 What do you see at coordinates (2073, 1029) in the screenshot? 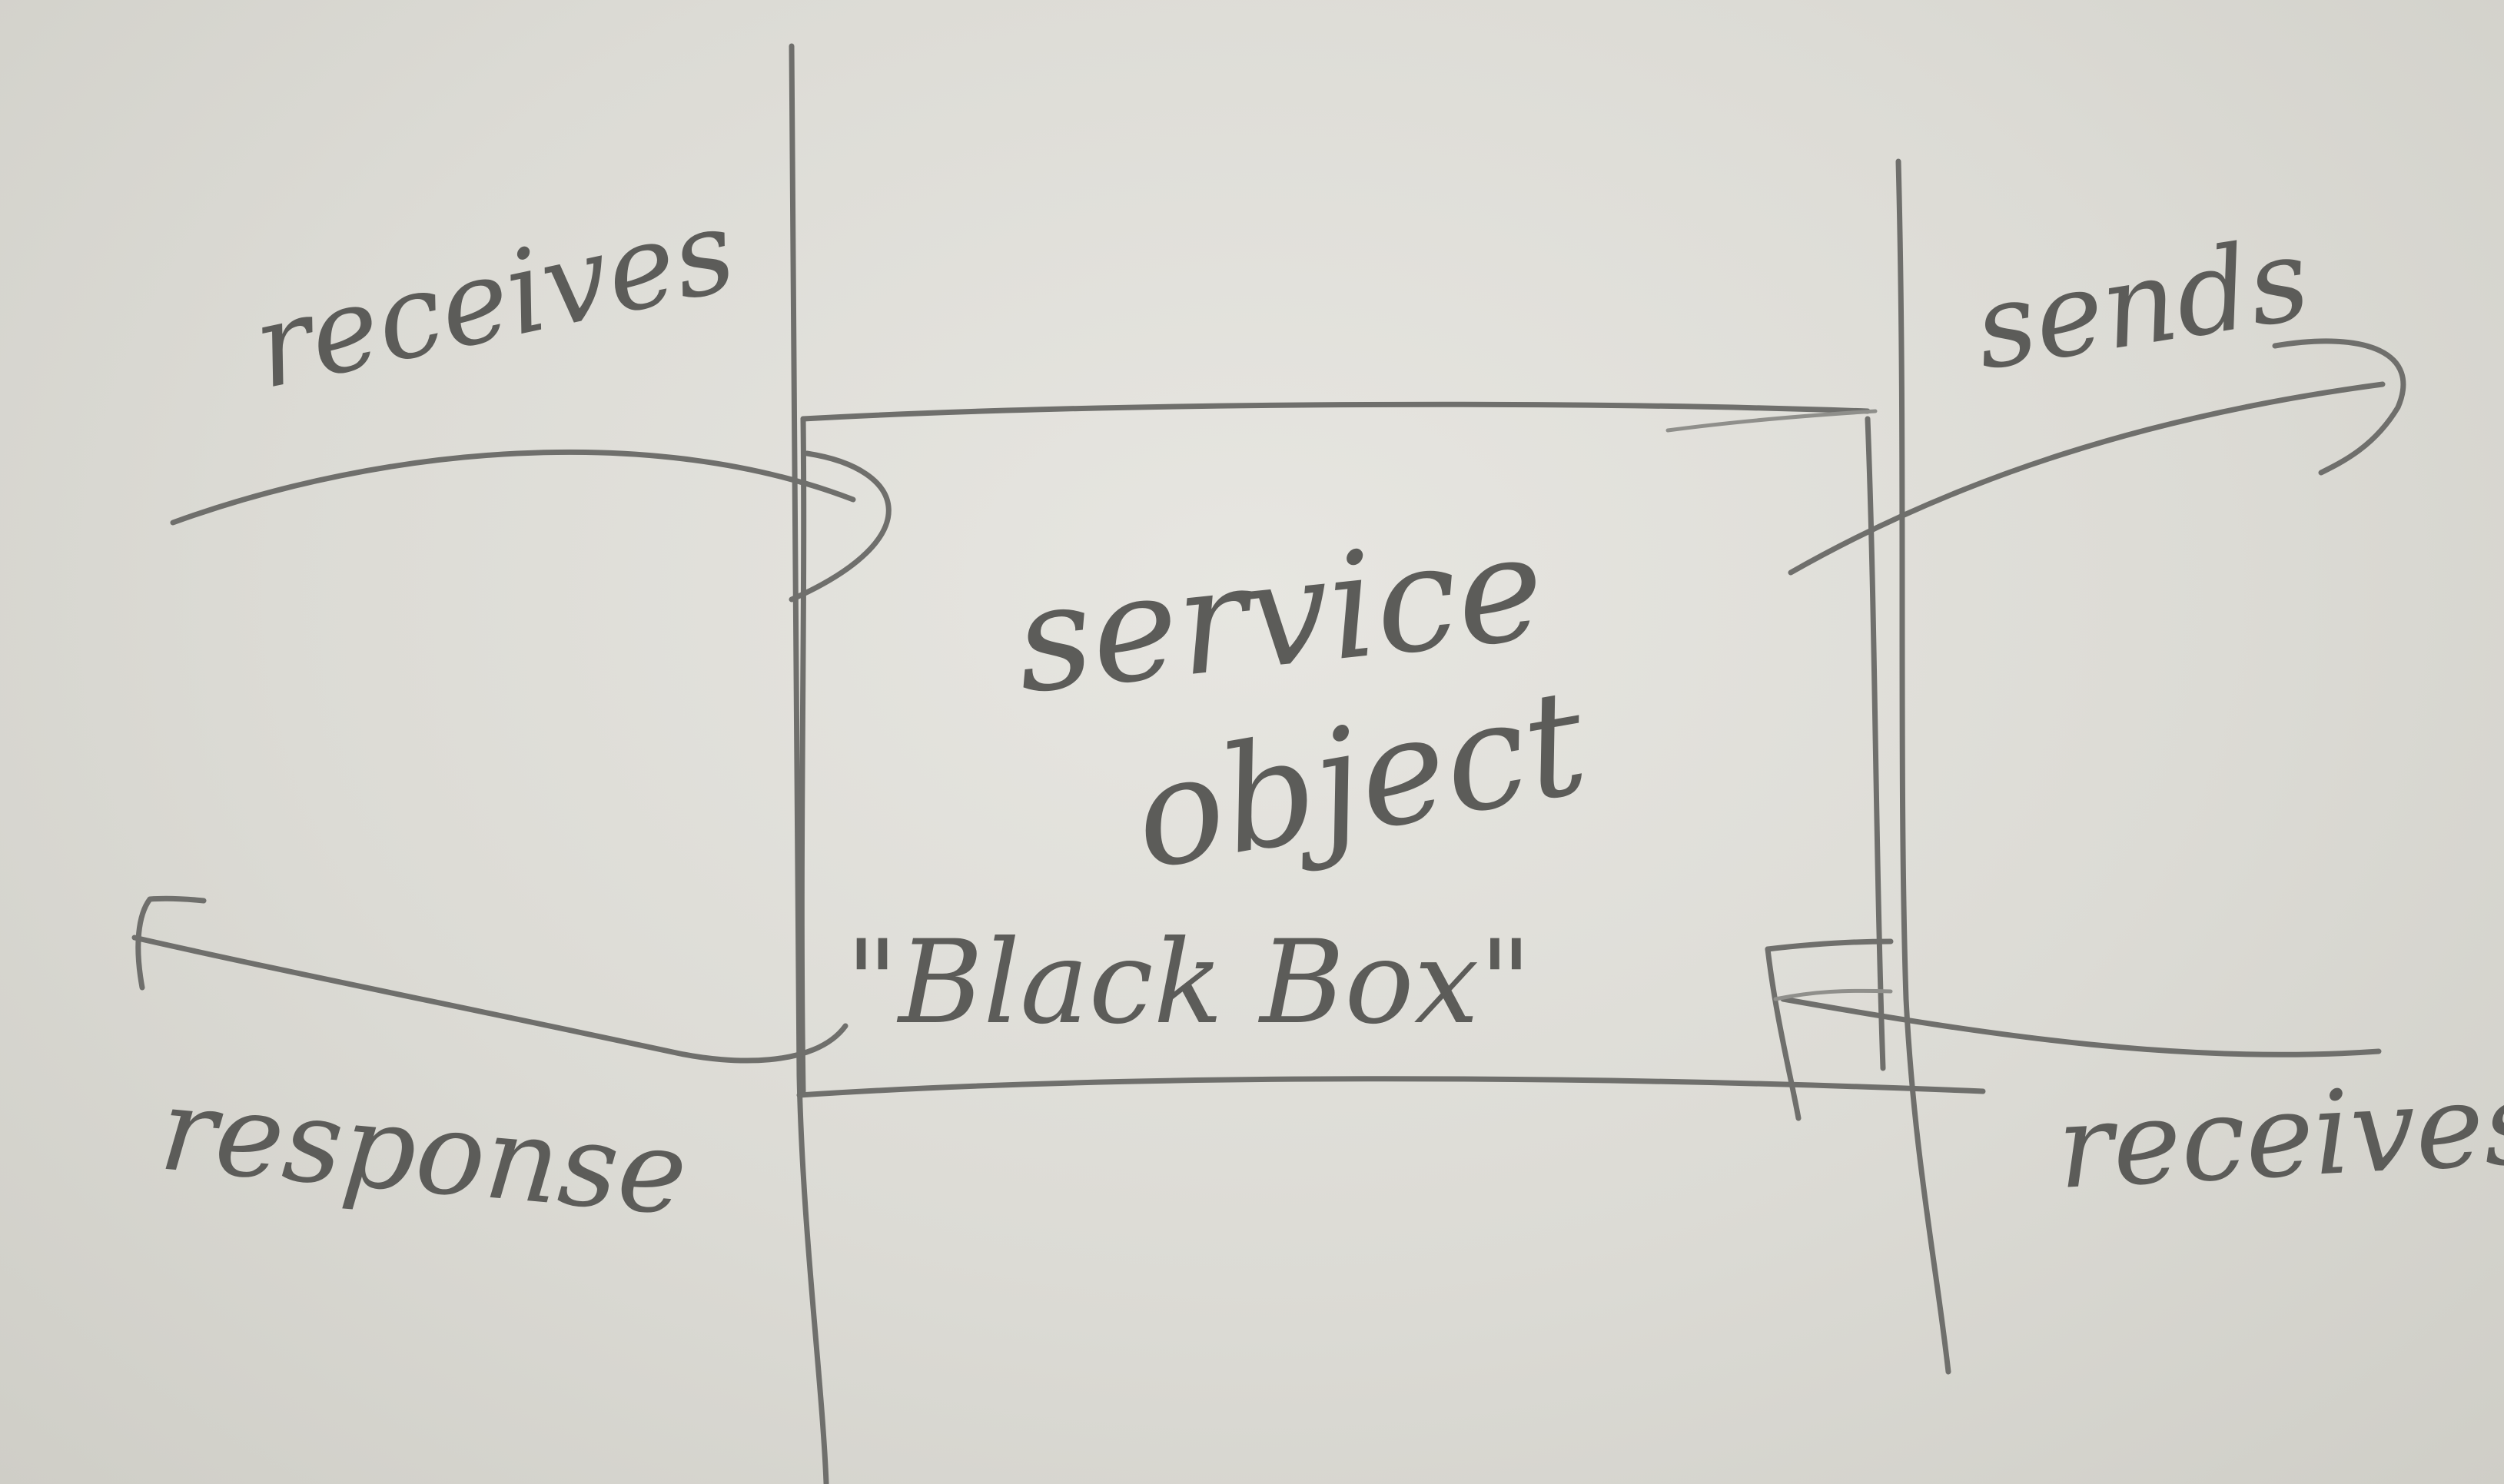
I see `incoming-response-arrow` at bounding box center [2073, 1029].